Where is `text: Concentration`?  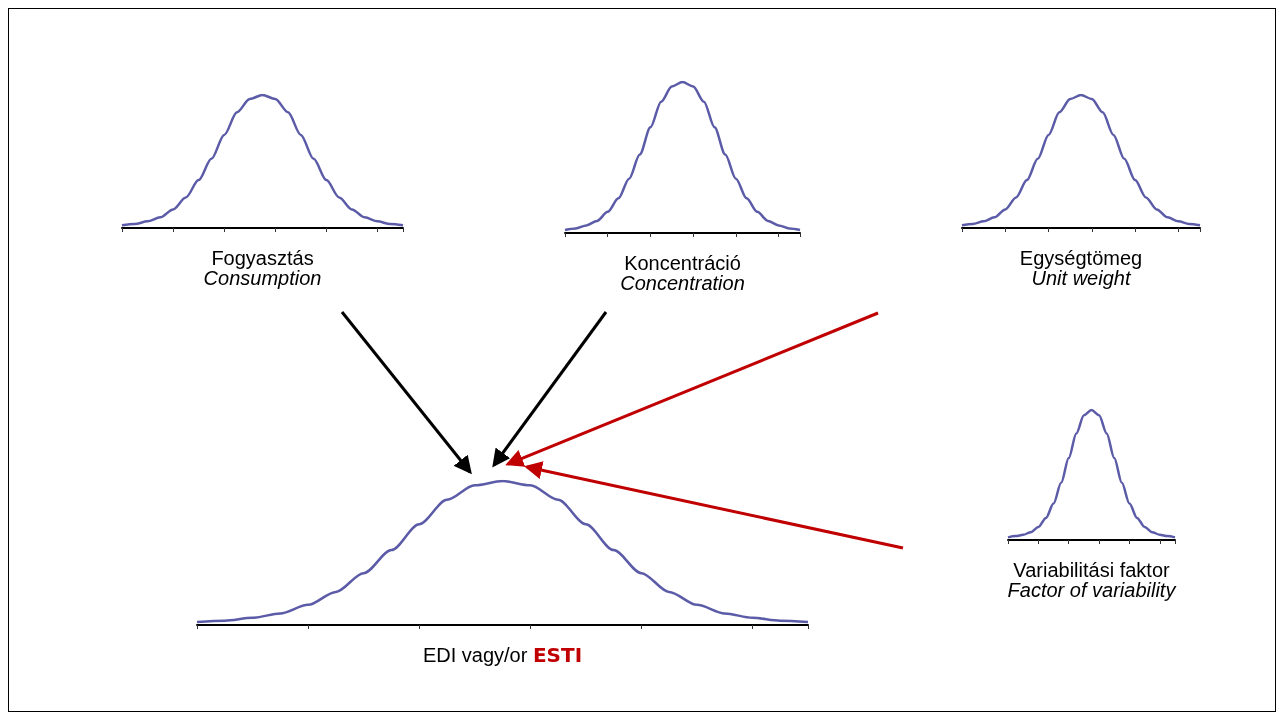
text: Concentration is located at coordinates (682, 283).